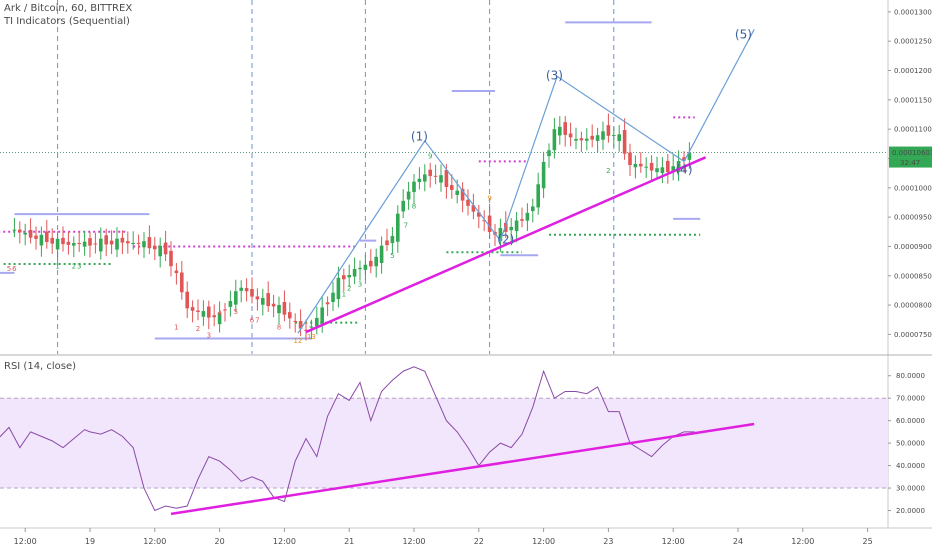 The image size is (932, 550). What do you see at coordinates (419, 136) in the screenshot?
I see `wave-label-1: (1)` at bounding box center [419, 136].